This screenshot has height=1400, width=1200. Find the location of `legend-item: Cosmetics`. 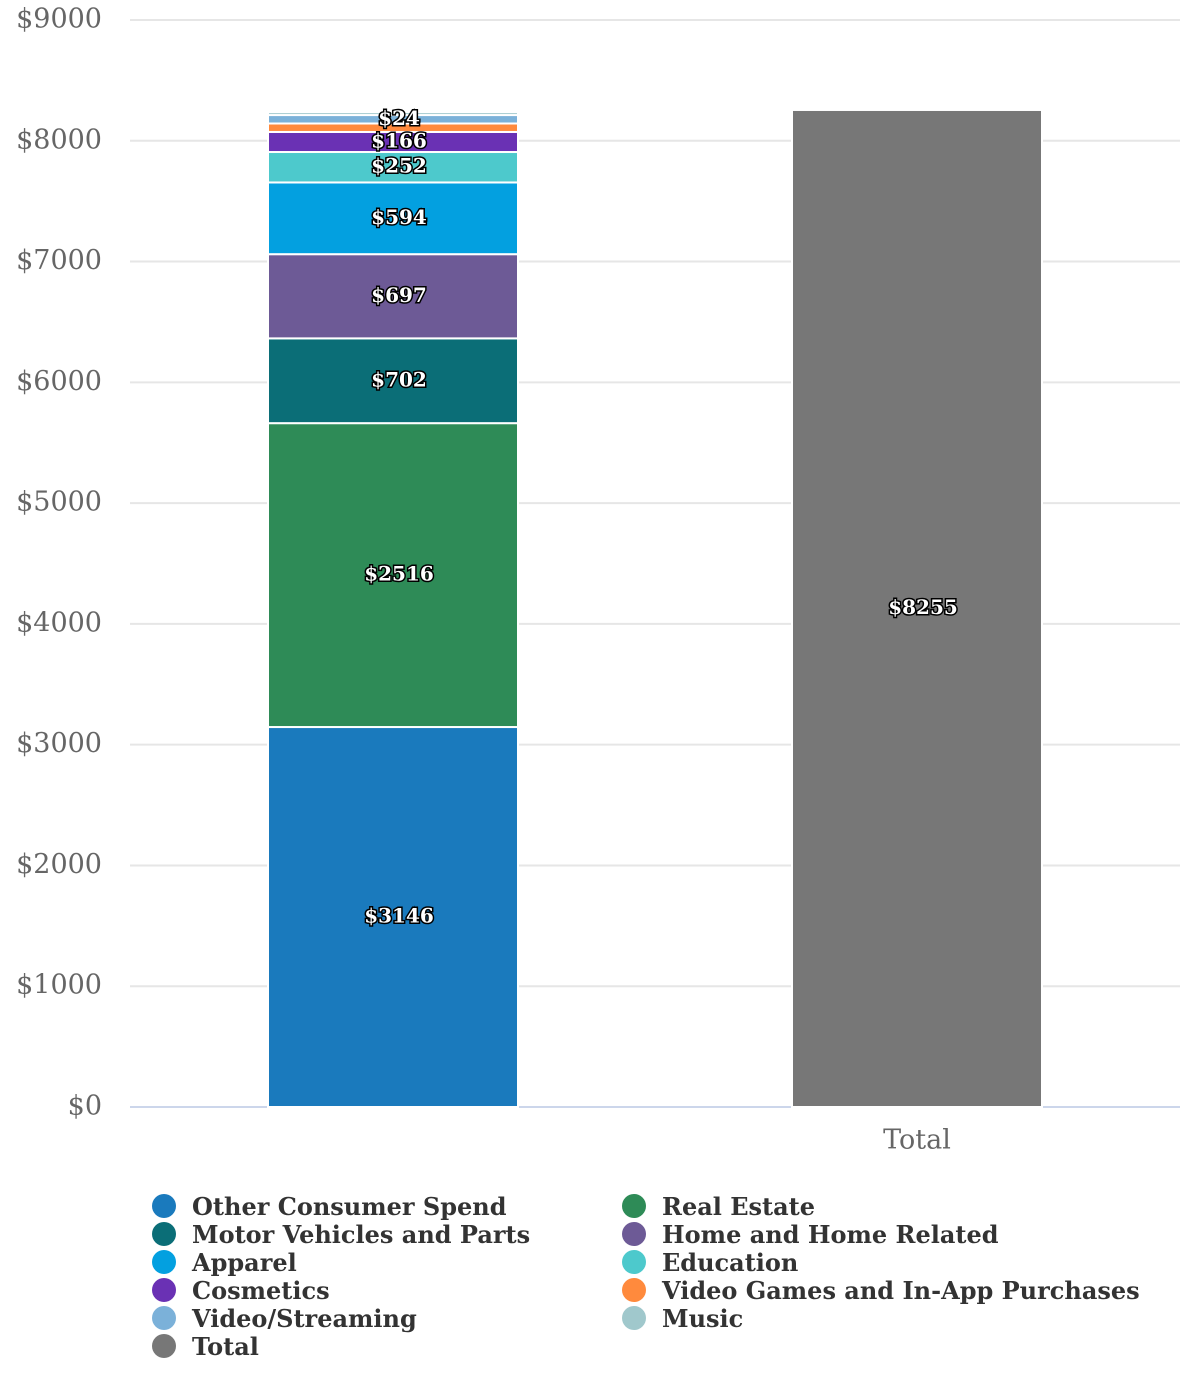

legend-item: Cosmetics is located at coordinates (387, 1290).